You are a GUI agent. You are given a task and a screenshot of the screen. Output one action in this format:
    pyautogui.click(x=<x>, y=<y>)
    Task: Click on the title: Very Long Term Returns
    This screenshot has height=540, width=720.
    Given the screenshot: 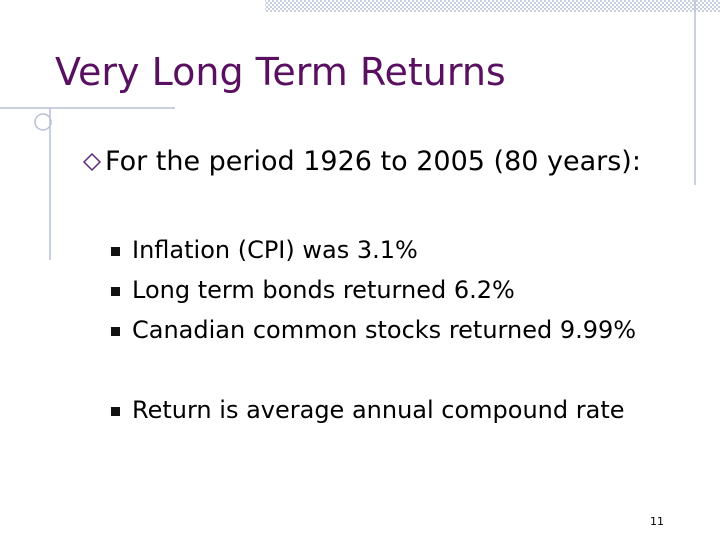 What is the action you would take?
    pyautogui.click(x=280, y=72)
    